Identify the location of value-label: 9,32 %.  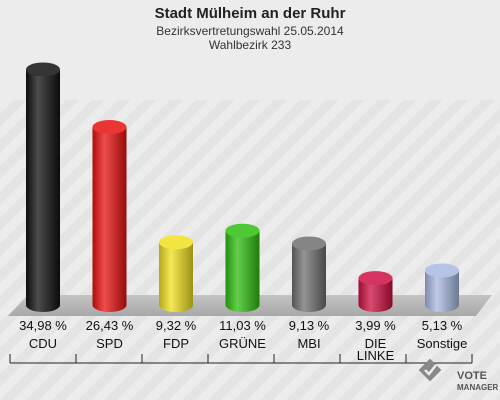
(176, 325).